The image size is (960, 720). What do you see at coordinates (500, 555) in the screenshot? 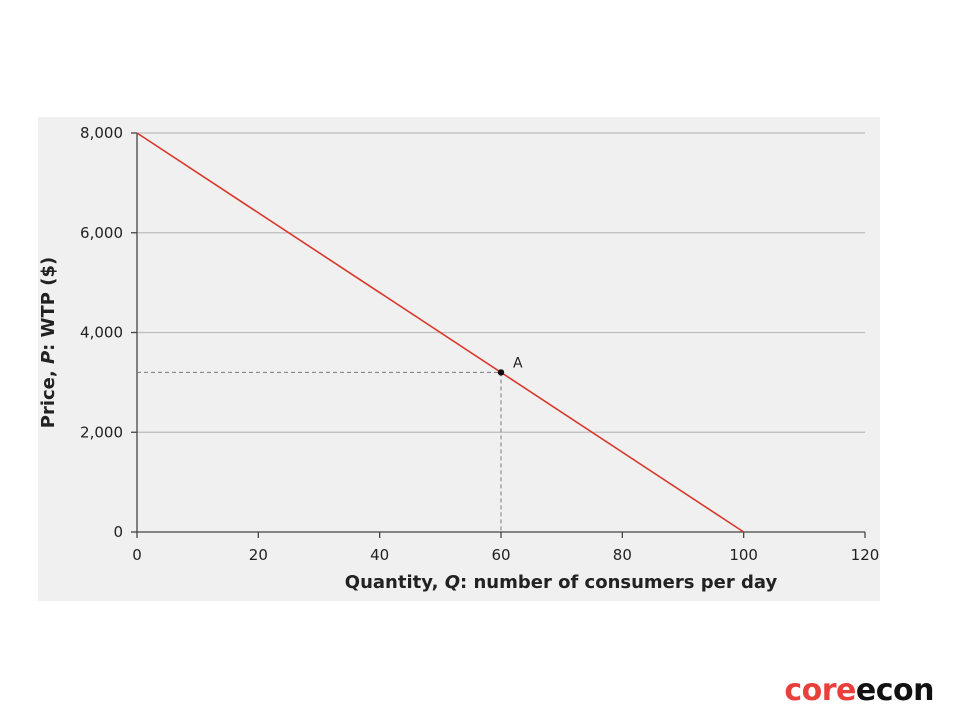
I see `x-tick-label: 60` at bounding box center [500, 555].